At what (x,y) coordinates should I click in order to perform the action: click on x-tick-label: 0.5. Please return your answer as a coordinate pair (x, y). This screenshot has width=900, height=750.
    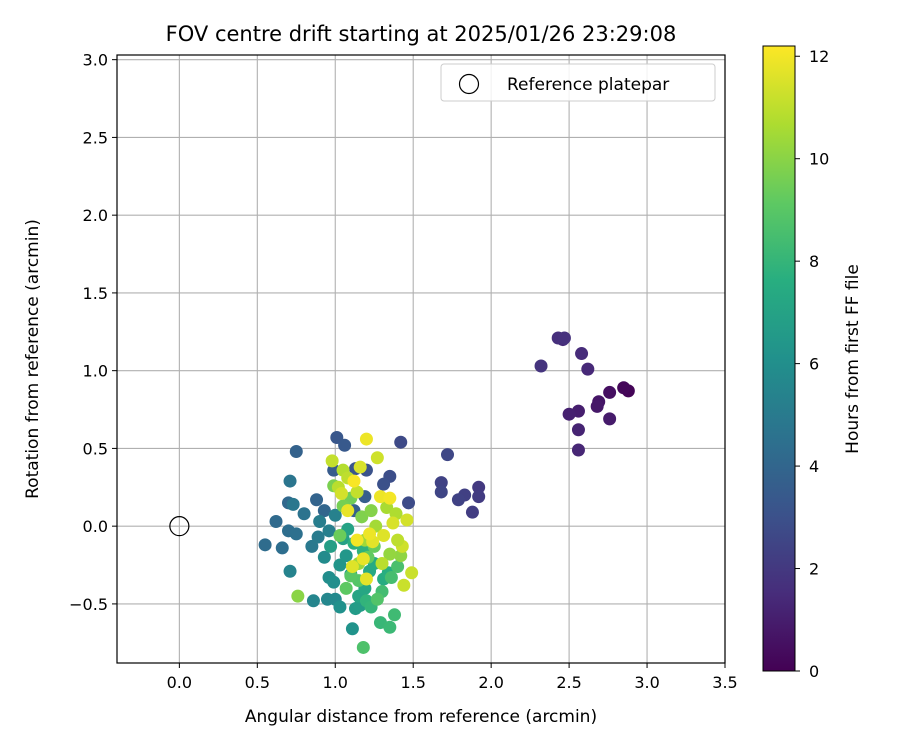
    Looking at the image, I should click on (257, 682).